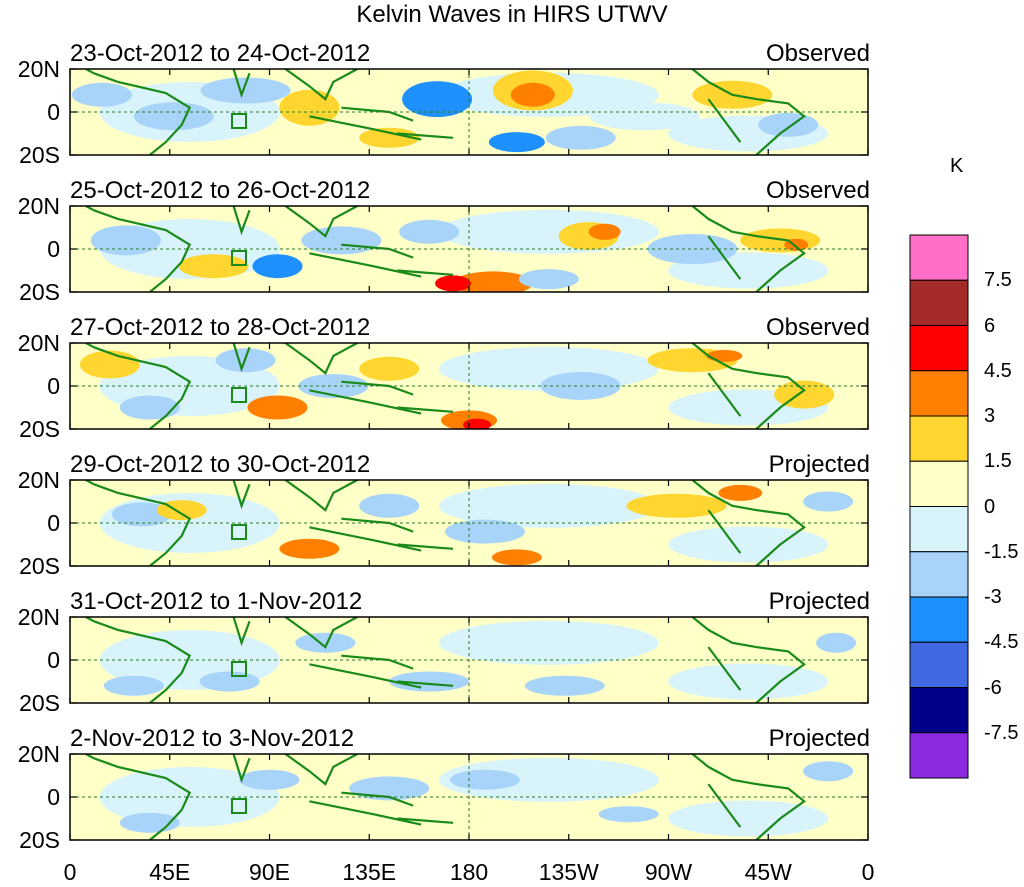 This screenshot has height=887, width=1024. What do you see at coordinates (990, 325) in the screenshot?
I see `colorbar-tick-label: 6` at bounding box center [990, 325].